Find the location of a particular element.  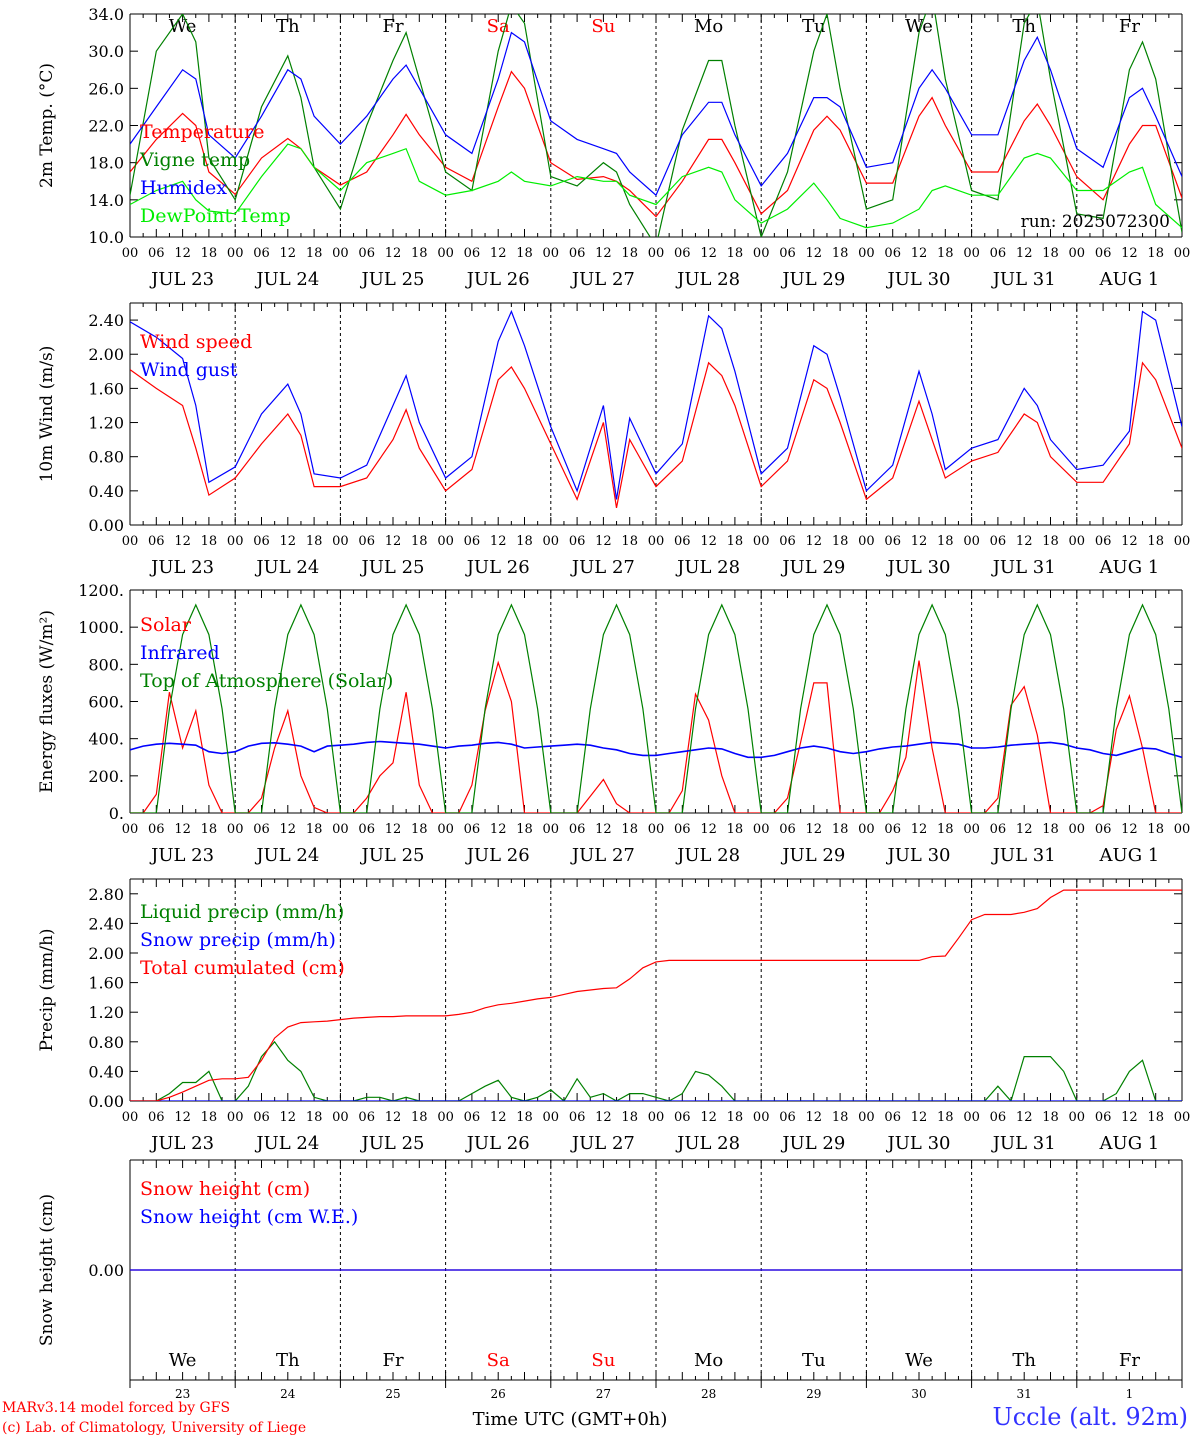

legend-entry: Snow height (cm W.E.) is located at coordinates (249, 1217).